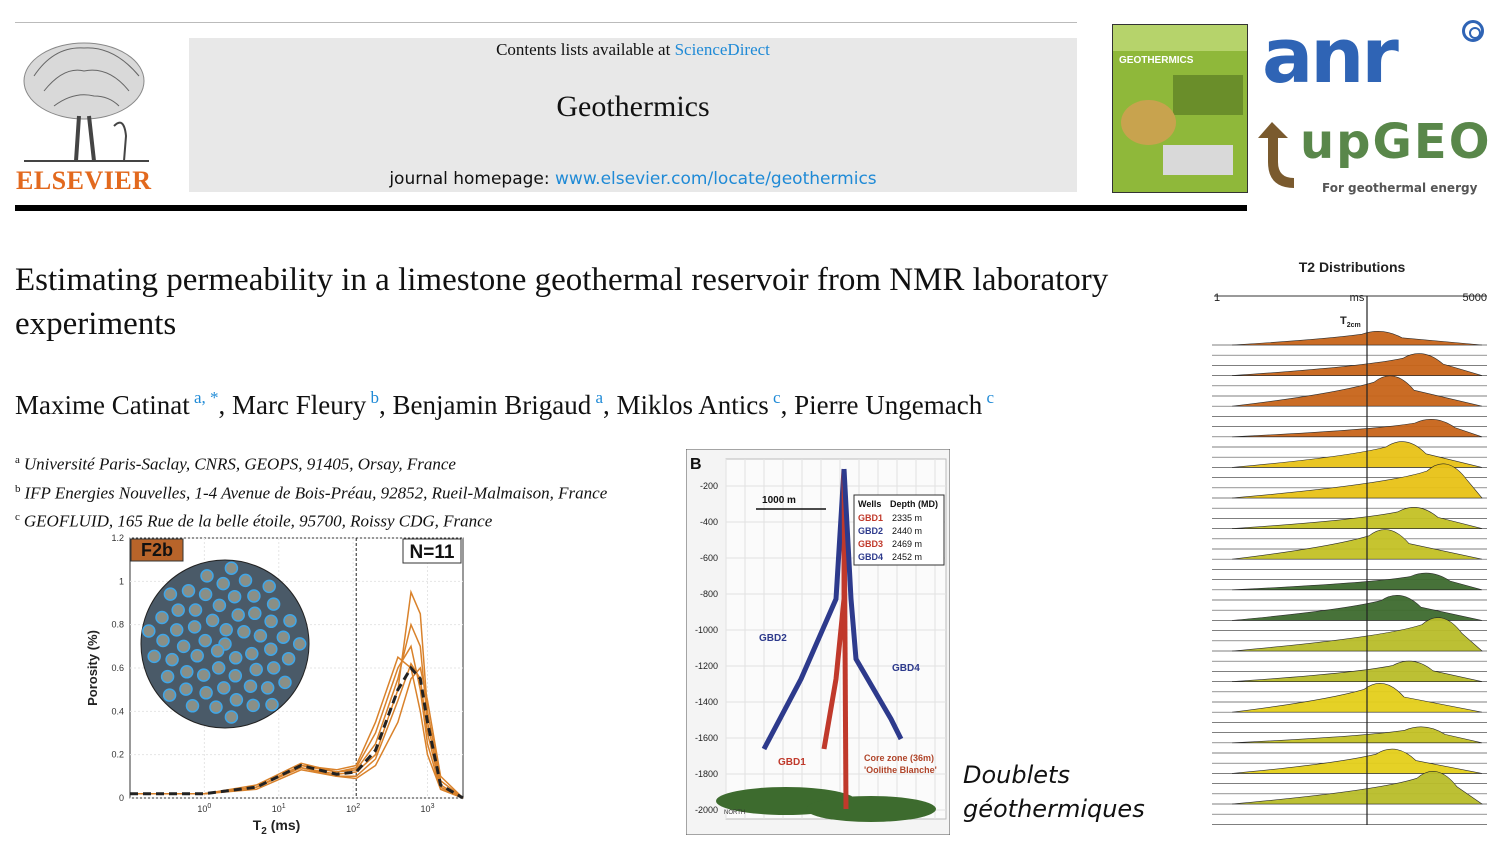 The image size is (1500, 844). What do you see at coordinates (906, 668) in the screenshot?
I see `well-label-gbd4: GBD4` at bounding box center [906, 668].